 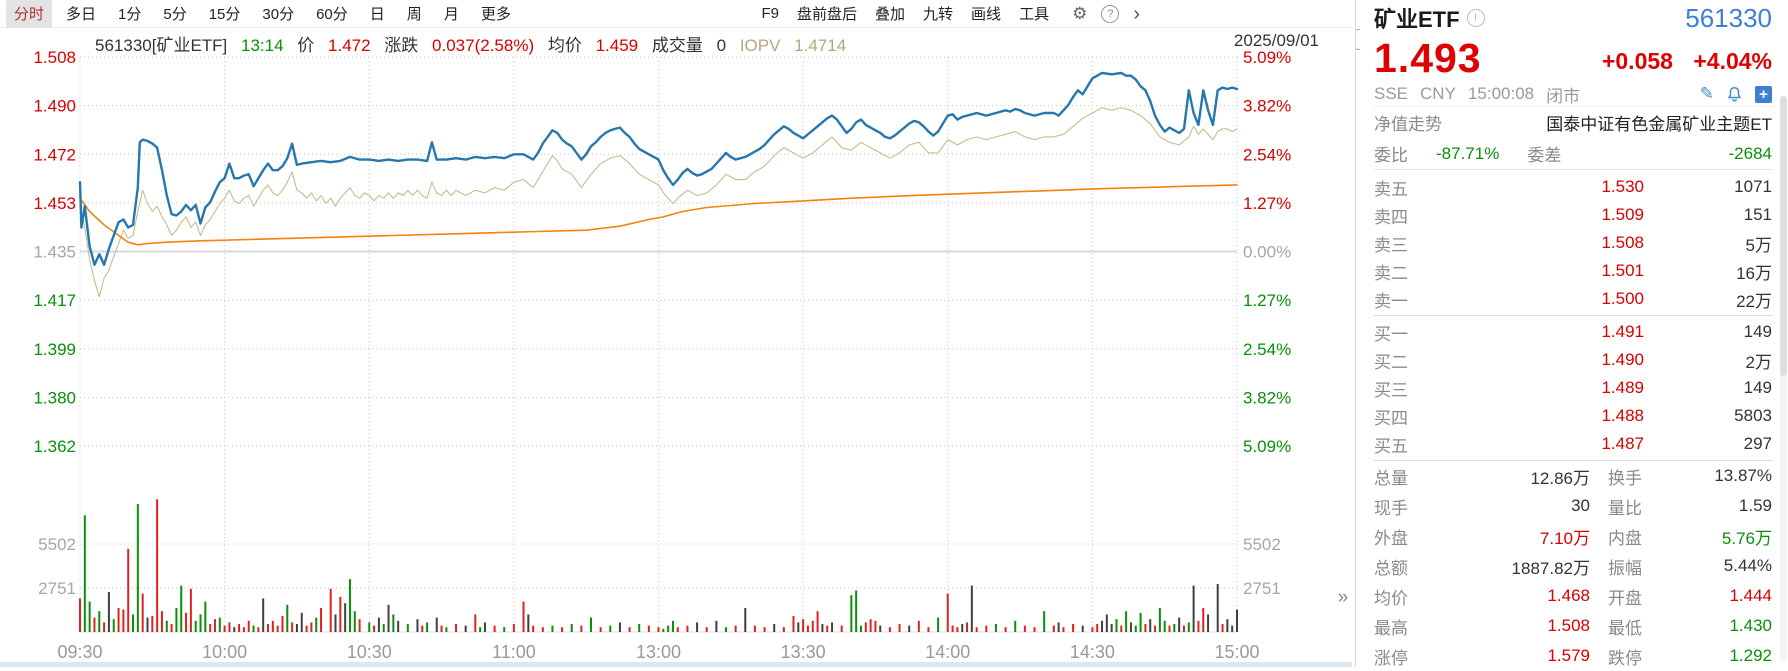 I want to click on info-icon: !, so click(x=1475, y=18).